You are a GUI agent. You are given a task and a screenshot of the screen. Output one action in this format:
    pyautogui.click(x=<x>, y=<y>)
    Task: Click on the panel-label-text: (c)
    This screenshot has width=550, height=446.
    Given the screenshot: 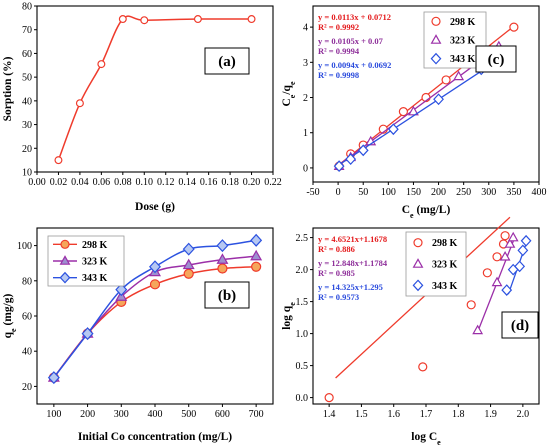 What is the action you would take?
    pyautogui.click(x=496, y=60)
    